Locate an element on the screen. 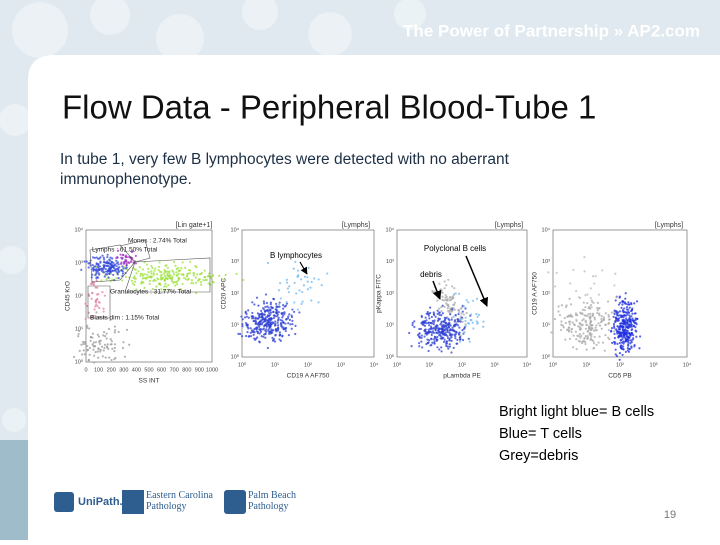  plot-gate: [Lymphs] is located at coordinates (509, 225).